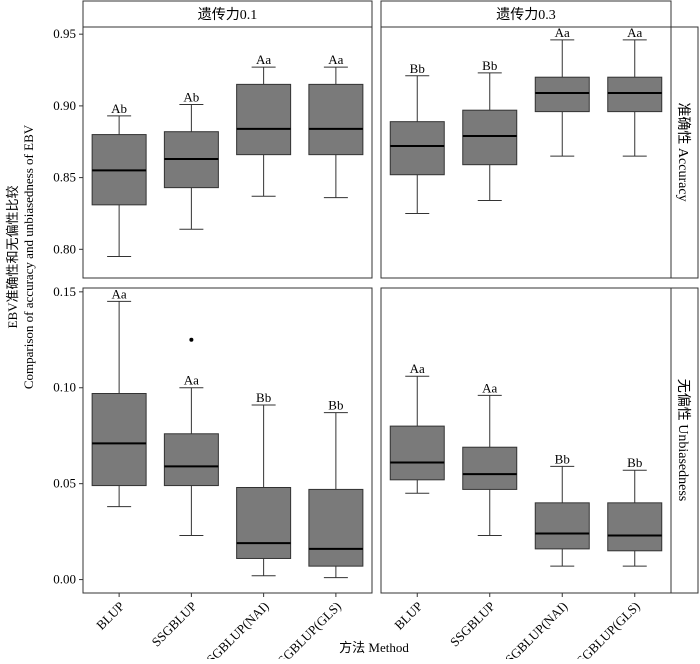 This screenshot has height=664, width=700. Describe the element at coordinates (119, 179) in the screenshot. I see `box-blup: Ab` at that location.